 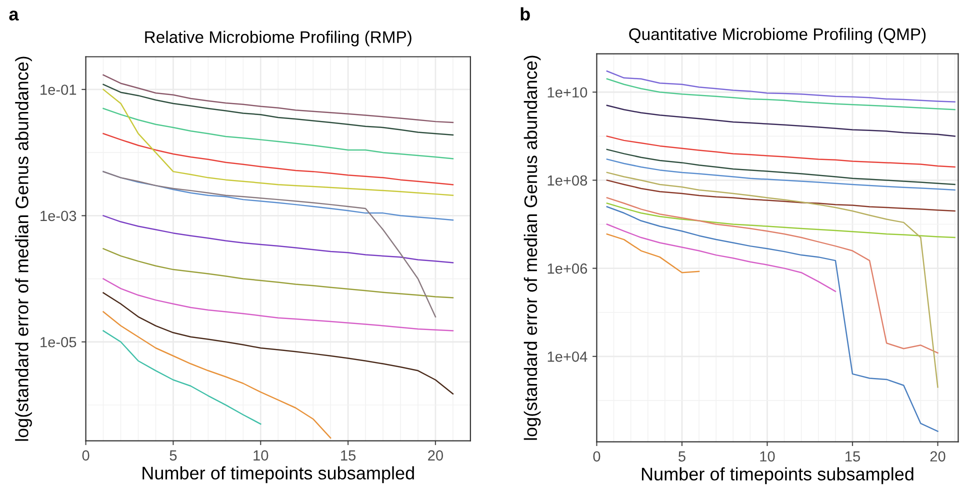 I want to click on y-tick-label: 1e-01, so click(x=58, y=89).